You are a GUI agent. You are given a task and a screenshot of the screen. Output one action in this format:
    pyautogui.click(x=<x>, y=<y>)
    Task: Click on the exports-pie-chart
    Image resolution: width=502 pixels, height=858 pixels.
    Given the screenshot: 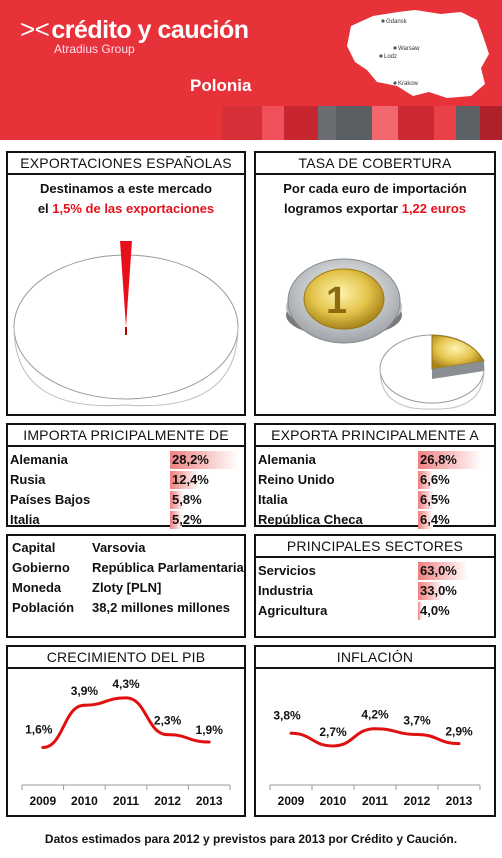 What is the action you would take?
    pyautogui.click(x=126, y=324)
    